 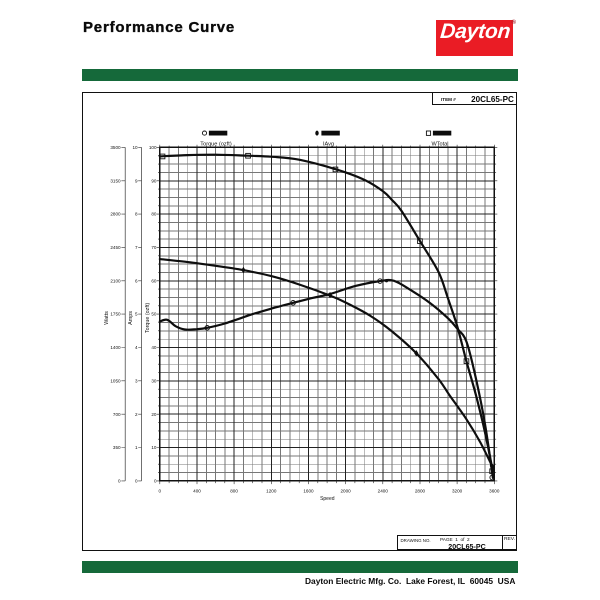 What do you see at coordinates (107, 318) in the screenshot?
I see `svg-text: Watts` at bounding box center [107, 318].